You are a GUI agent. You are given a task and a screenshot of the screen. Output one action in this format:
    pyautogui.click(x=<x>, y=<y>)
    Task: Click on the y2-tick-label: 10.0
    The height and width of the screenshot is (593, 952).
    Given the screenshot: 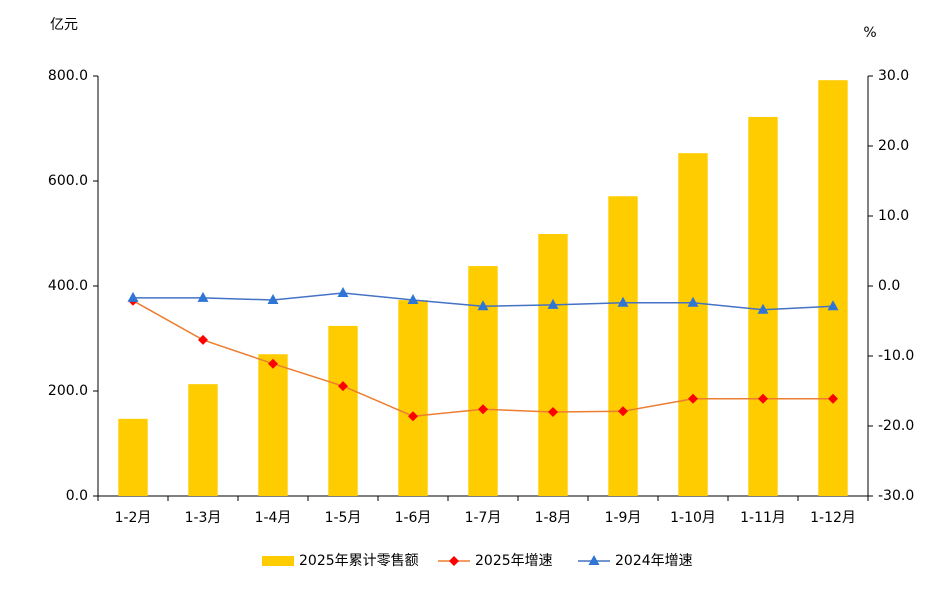 What is the action you would take?
    pyautogui.click(x=893, y=216)
    